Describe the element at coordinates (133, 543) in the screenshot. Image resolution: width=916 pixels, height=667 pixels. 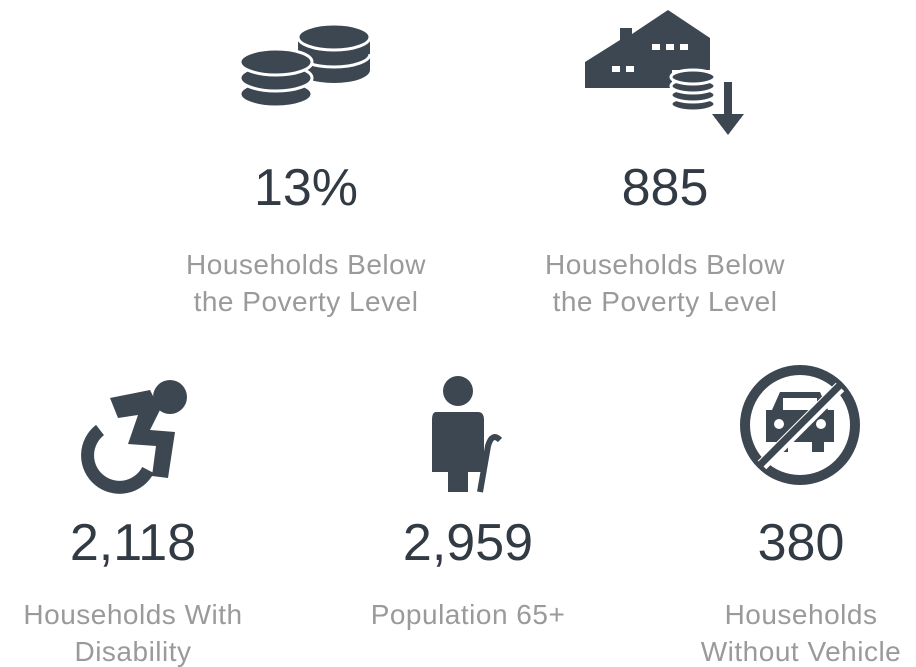
I see `stat-value: 2,118` at that location.